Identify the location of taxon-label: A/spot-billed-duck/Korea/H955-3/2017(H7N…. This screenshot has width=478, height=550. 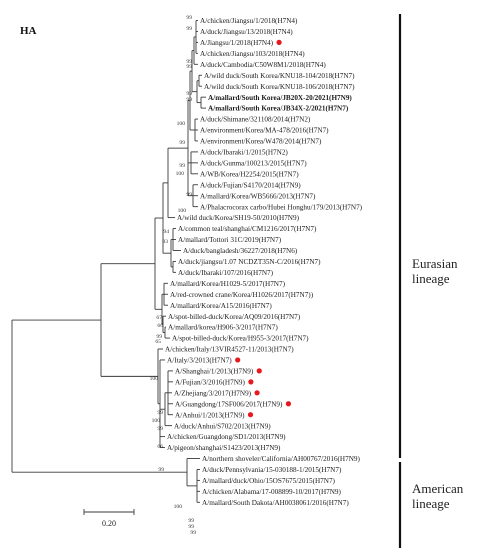
(240, 339).